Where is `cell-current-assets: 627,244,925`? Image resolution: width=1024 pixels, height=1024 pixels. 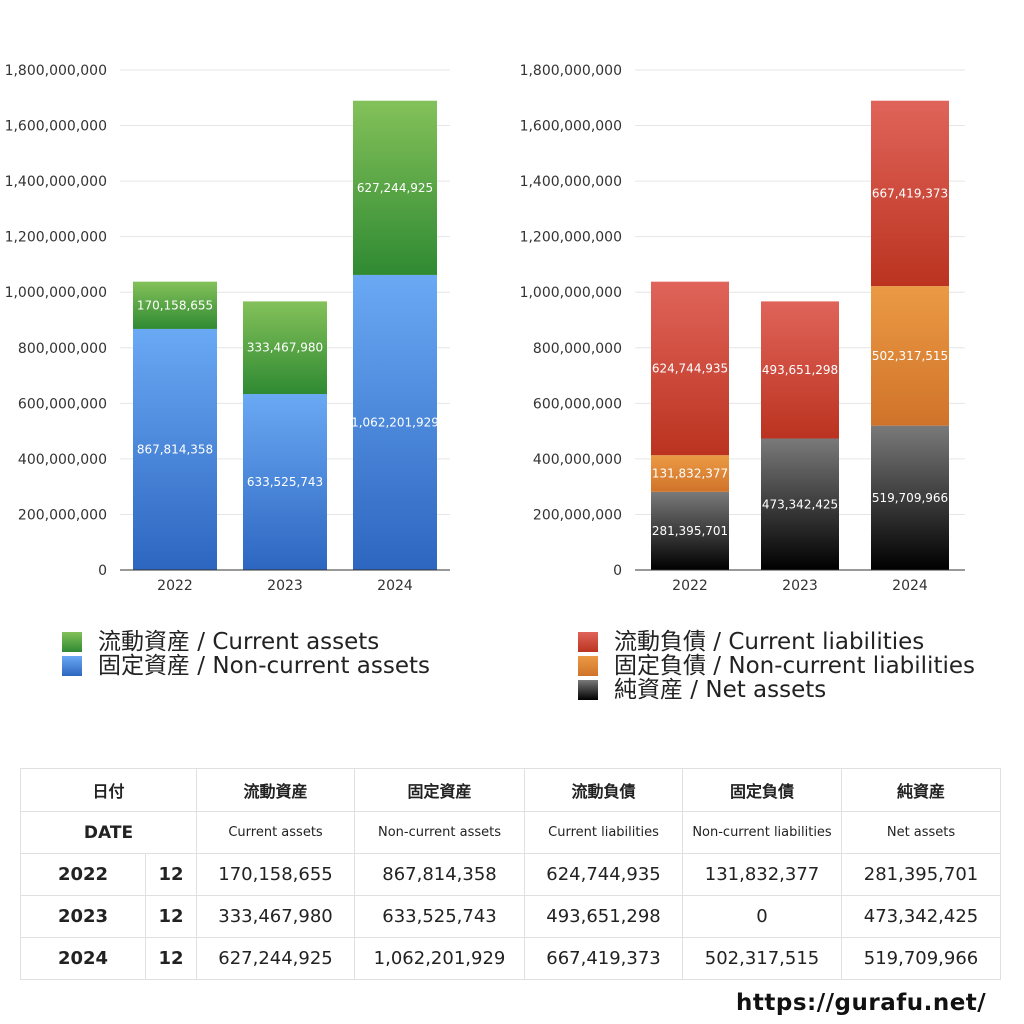 cell-current-assets: 627,244,925 is located at coordinates (276, 958).